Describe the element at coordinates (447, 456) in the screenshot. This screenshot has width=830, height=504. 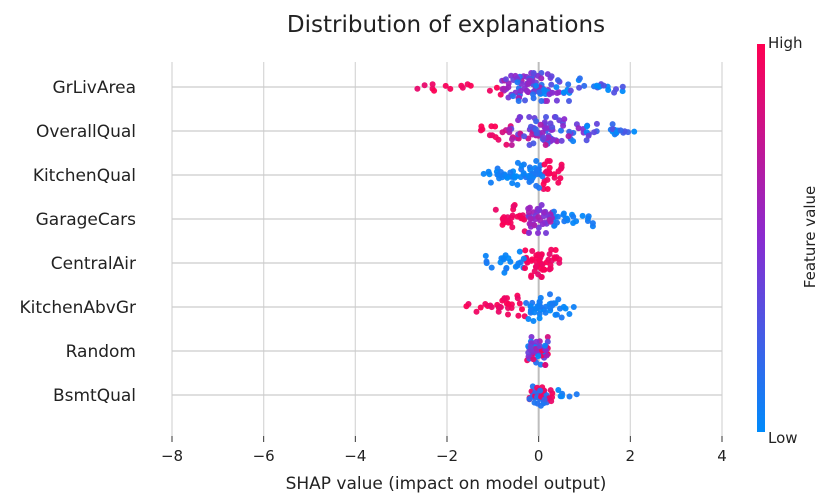
I see `x-tick-label: −2` at that location.